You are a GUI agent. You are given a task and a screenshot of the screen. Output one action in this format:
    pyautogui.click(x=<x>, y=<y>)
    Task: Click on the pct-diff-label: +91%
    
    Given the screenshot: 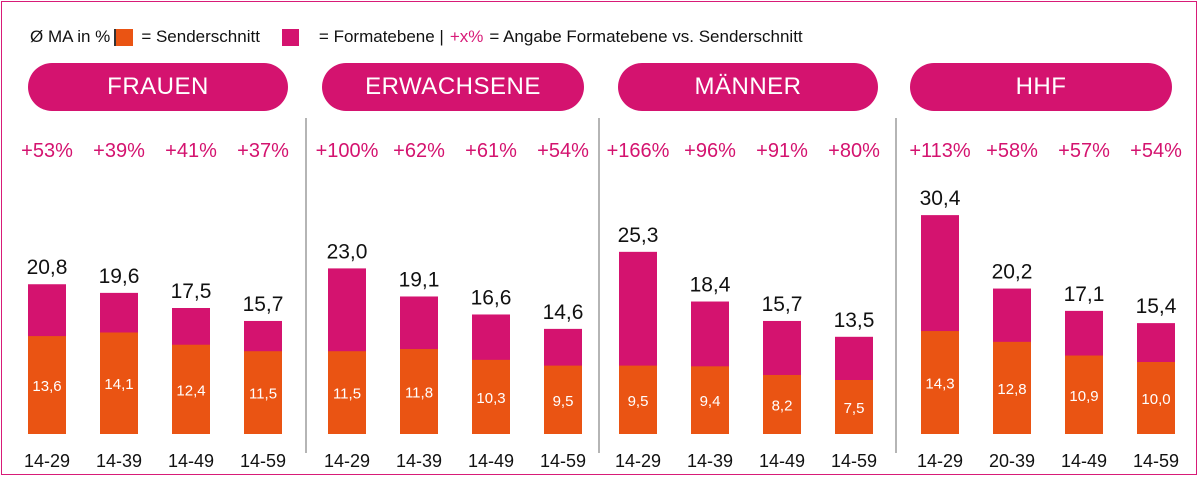 What is the action you would take?
    pyautogui.click(x=782, y=151)
    